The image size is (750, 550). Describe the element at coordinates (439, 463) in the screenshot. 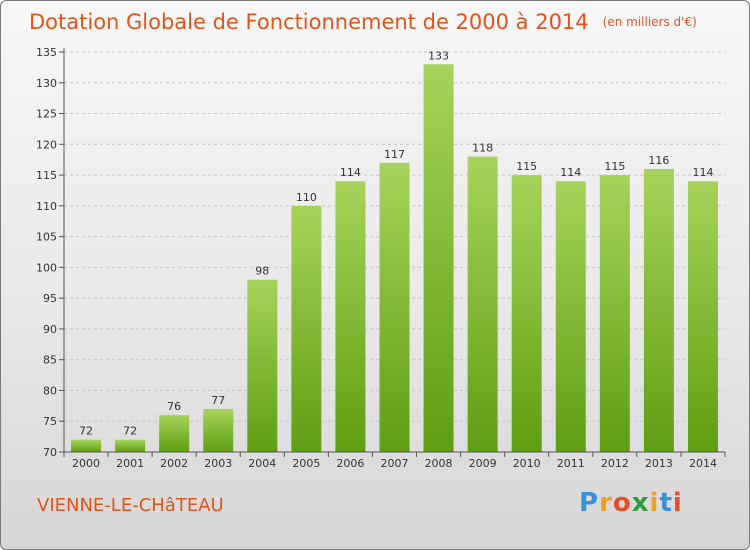

I see `x-tick-label: 2008` at that location.